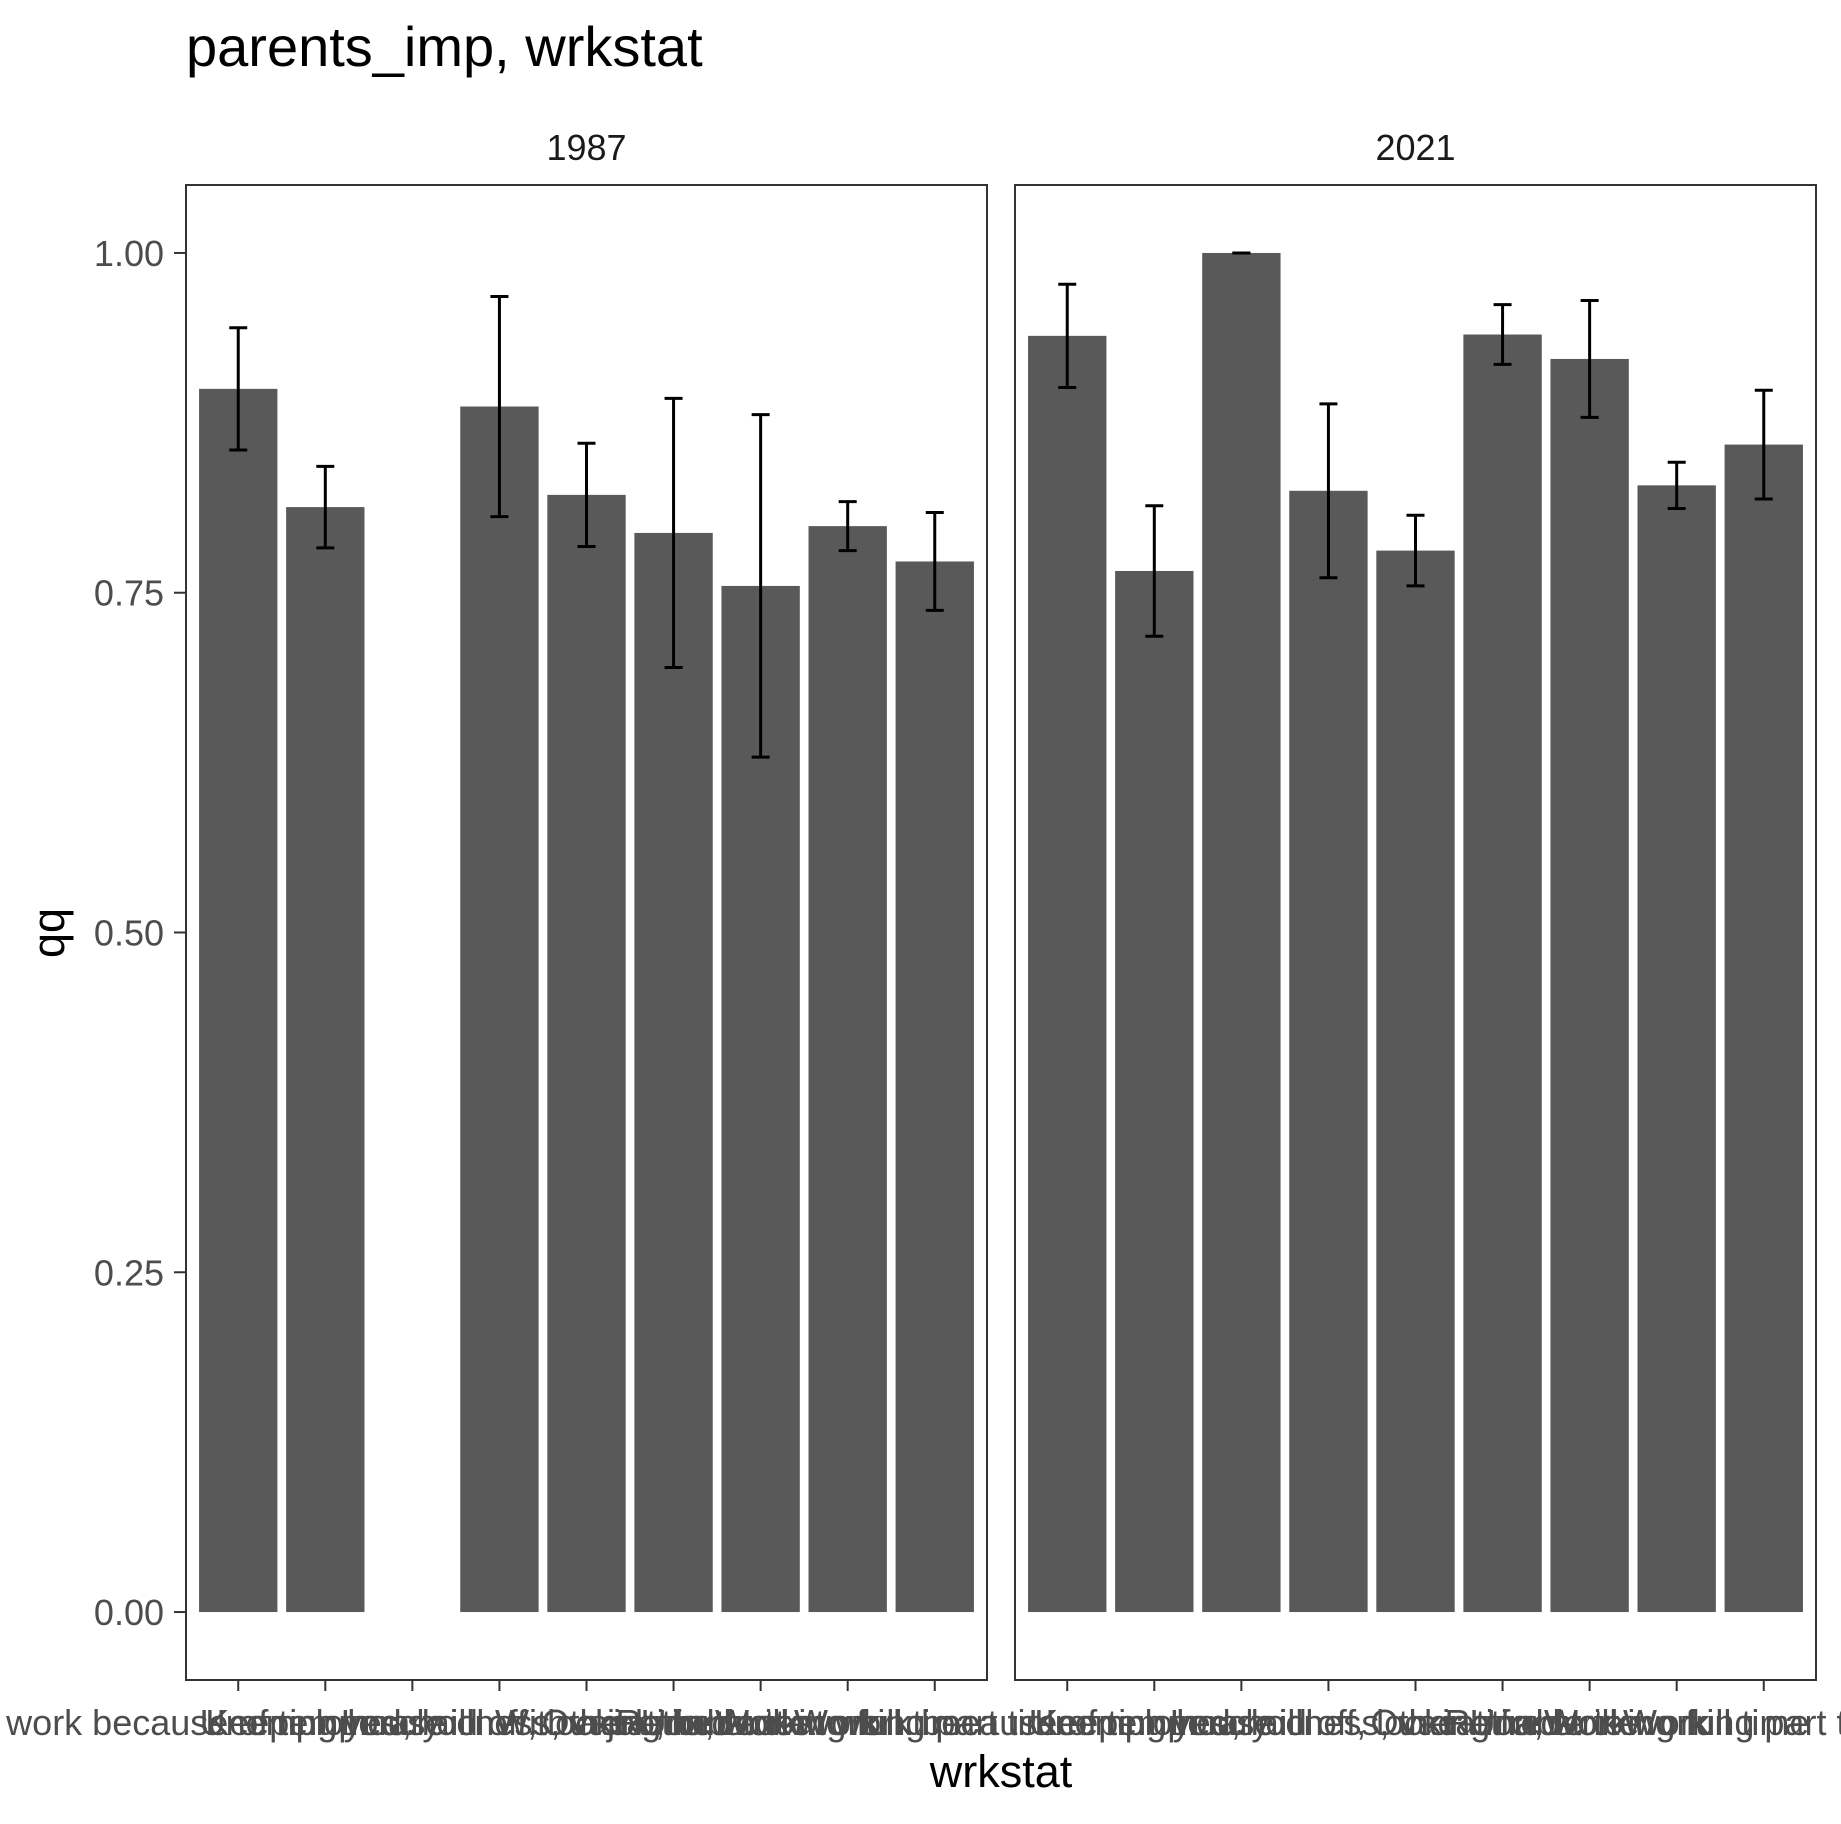  What do you see at coordinates (48, 933) in the screenshot?
I see `y-axis-title: qq` at bounding box center [48, 933].